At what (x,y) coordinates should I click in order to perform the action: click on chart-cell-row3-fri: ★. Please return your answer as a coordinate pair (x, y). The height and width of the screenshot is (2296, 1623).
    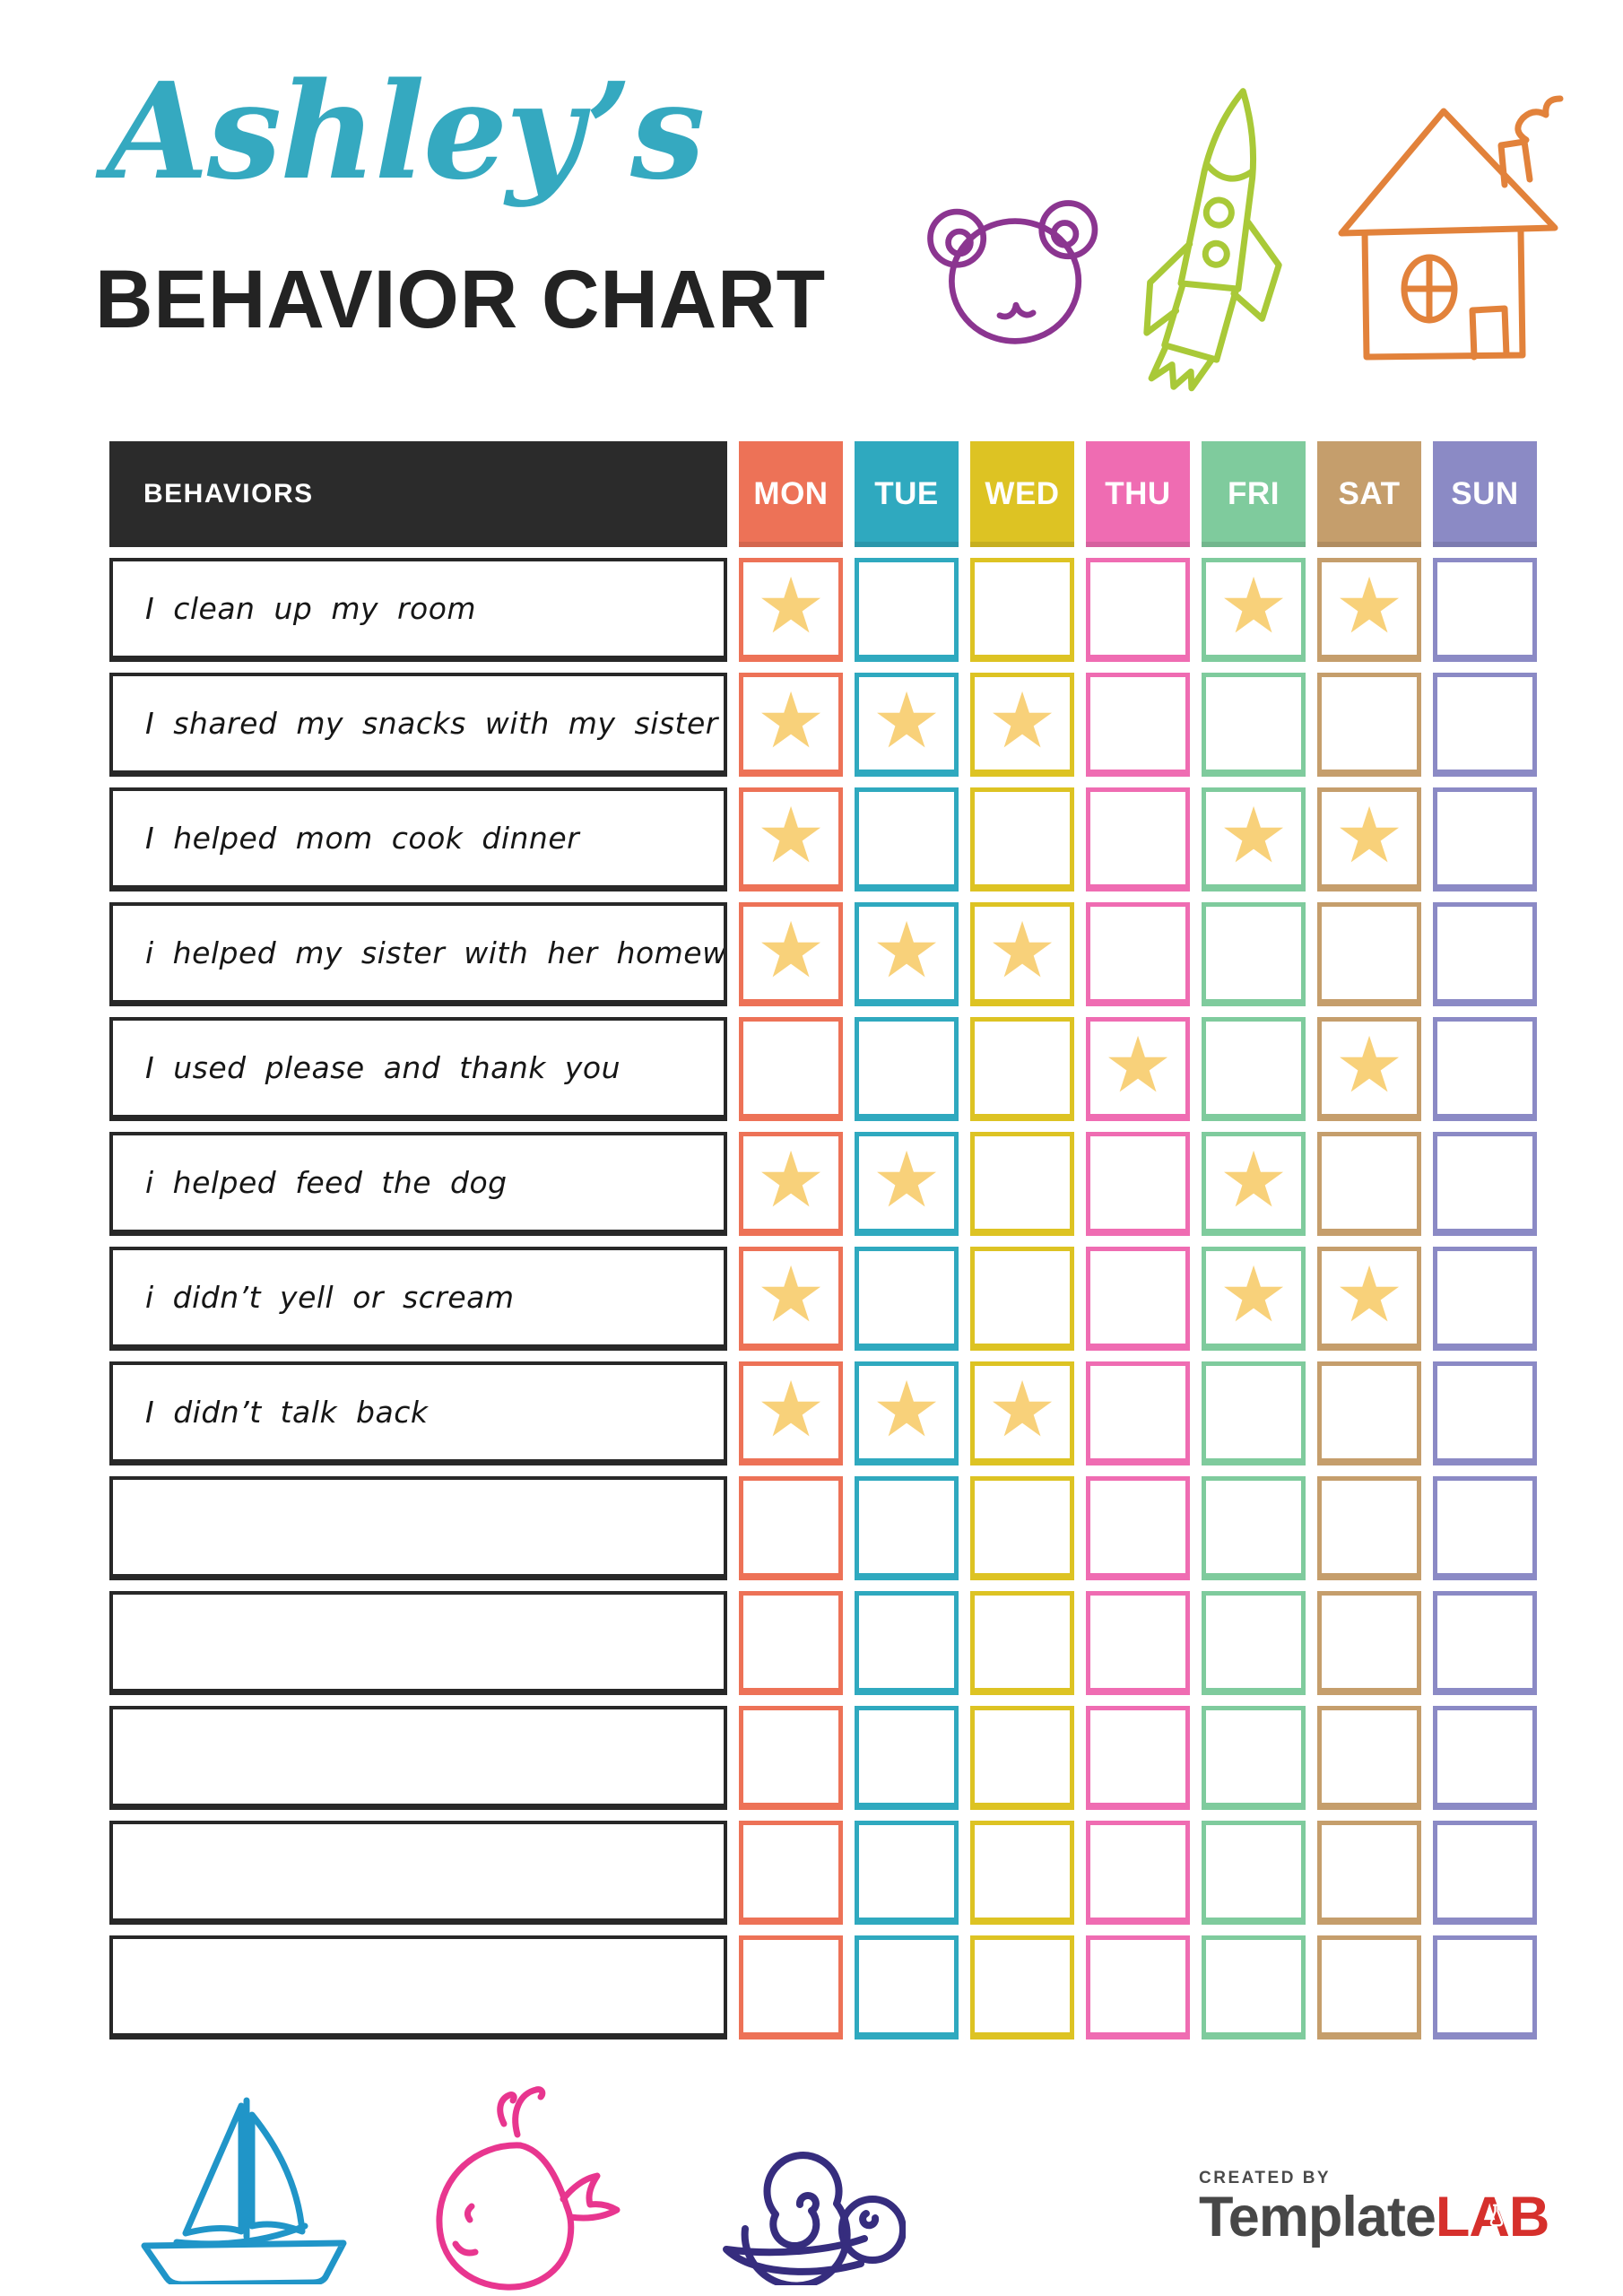
    Looking at the image, I should click on (1254, 839).